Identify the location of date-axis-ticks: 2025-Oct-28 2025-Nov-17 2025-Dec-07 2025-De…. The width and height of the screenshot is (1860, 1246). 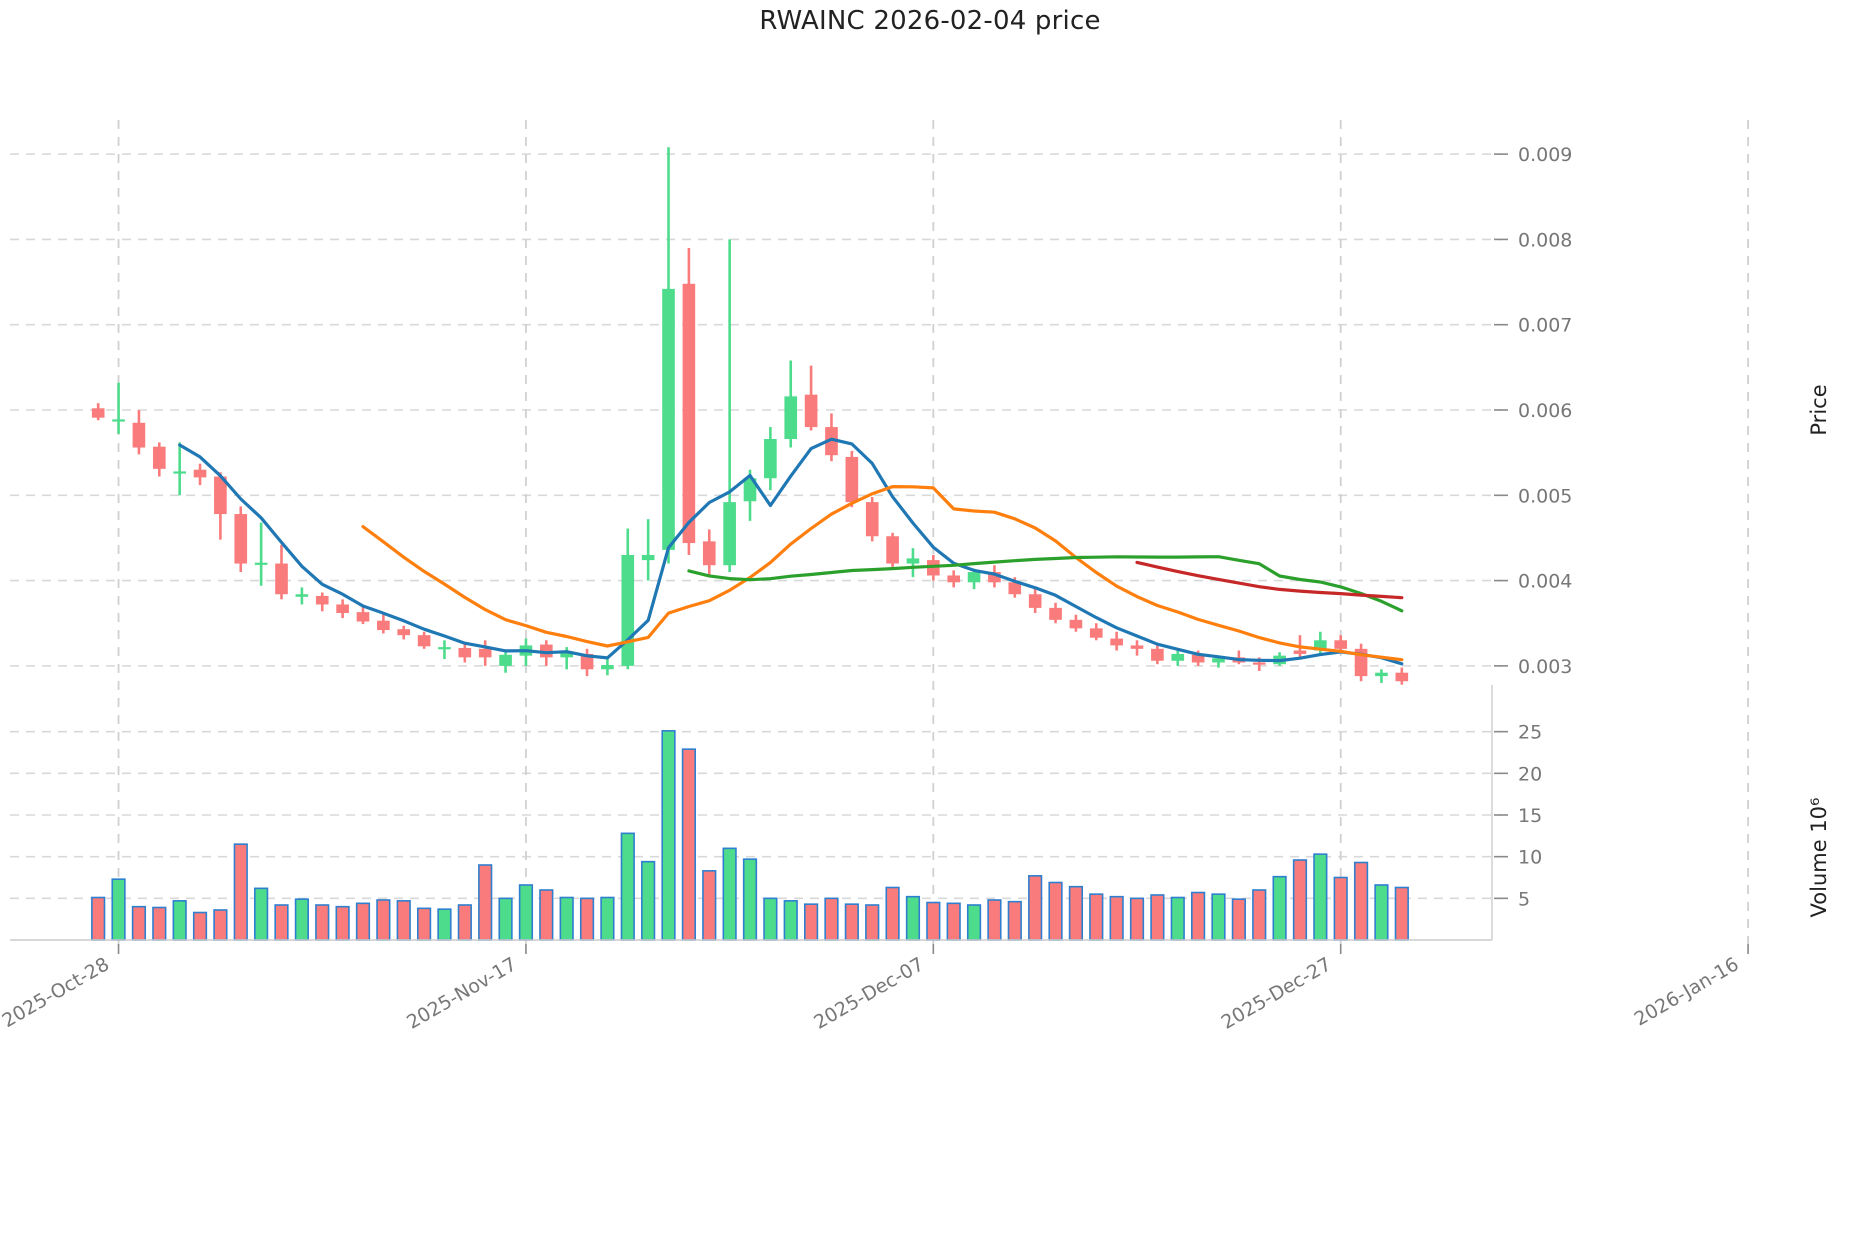
(874, 989).